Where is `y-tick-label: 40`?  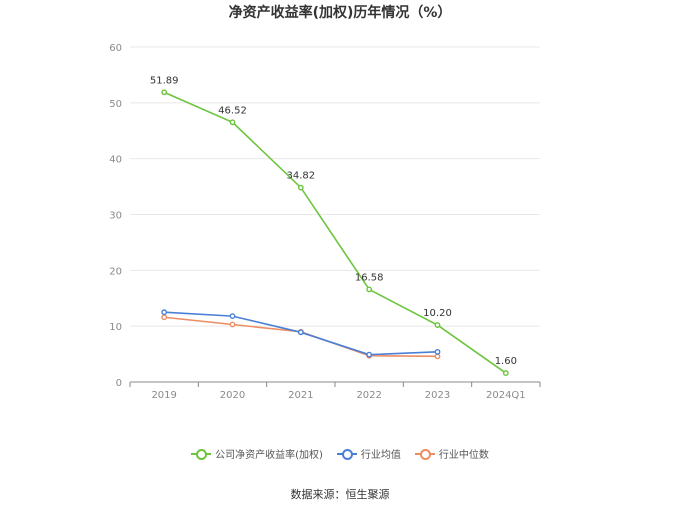 y-tick-label: 40 is located at coordinates (115, 160).